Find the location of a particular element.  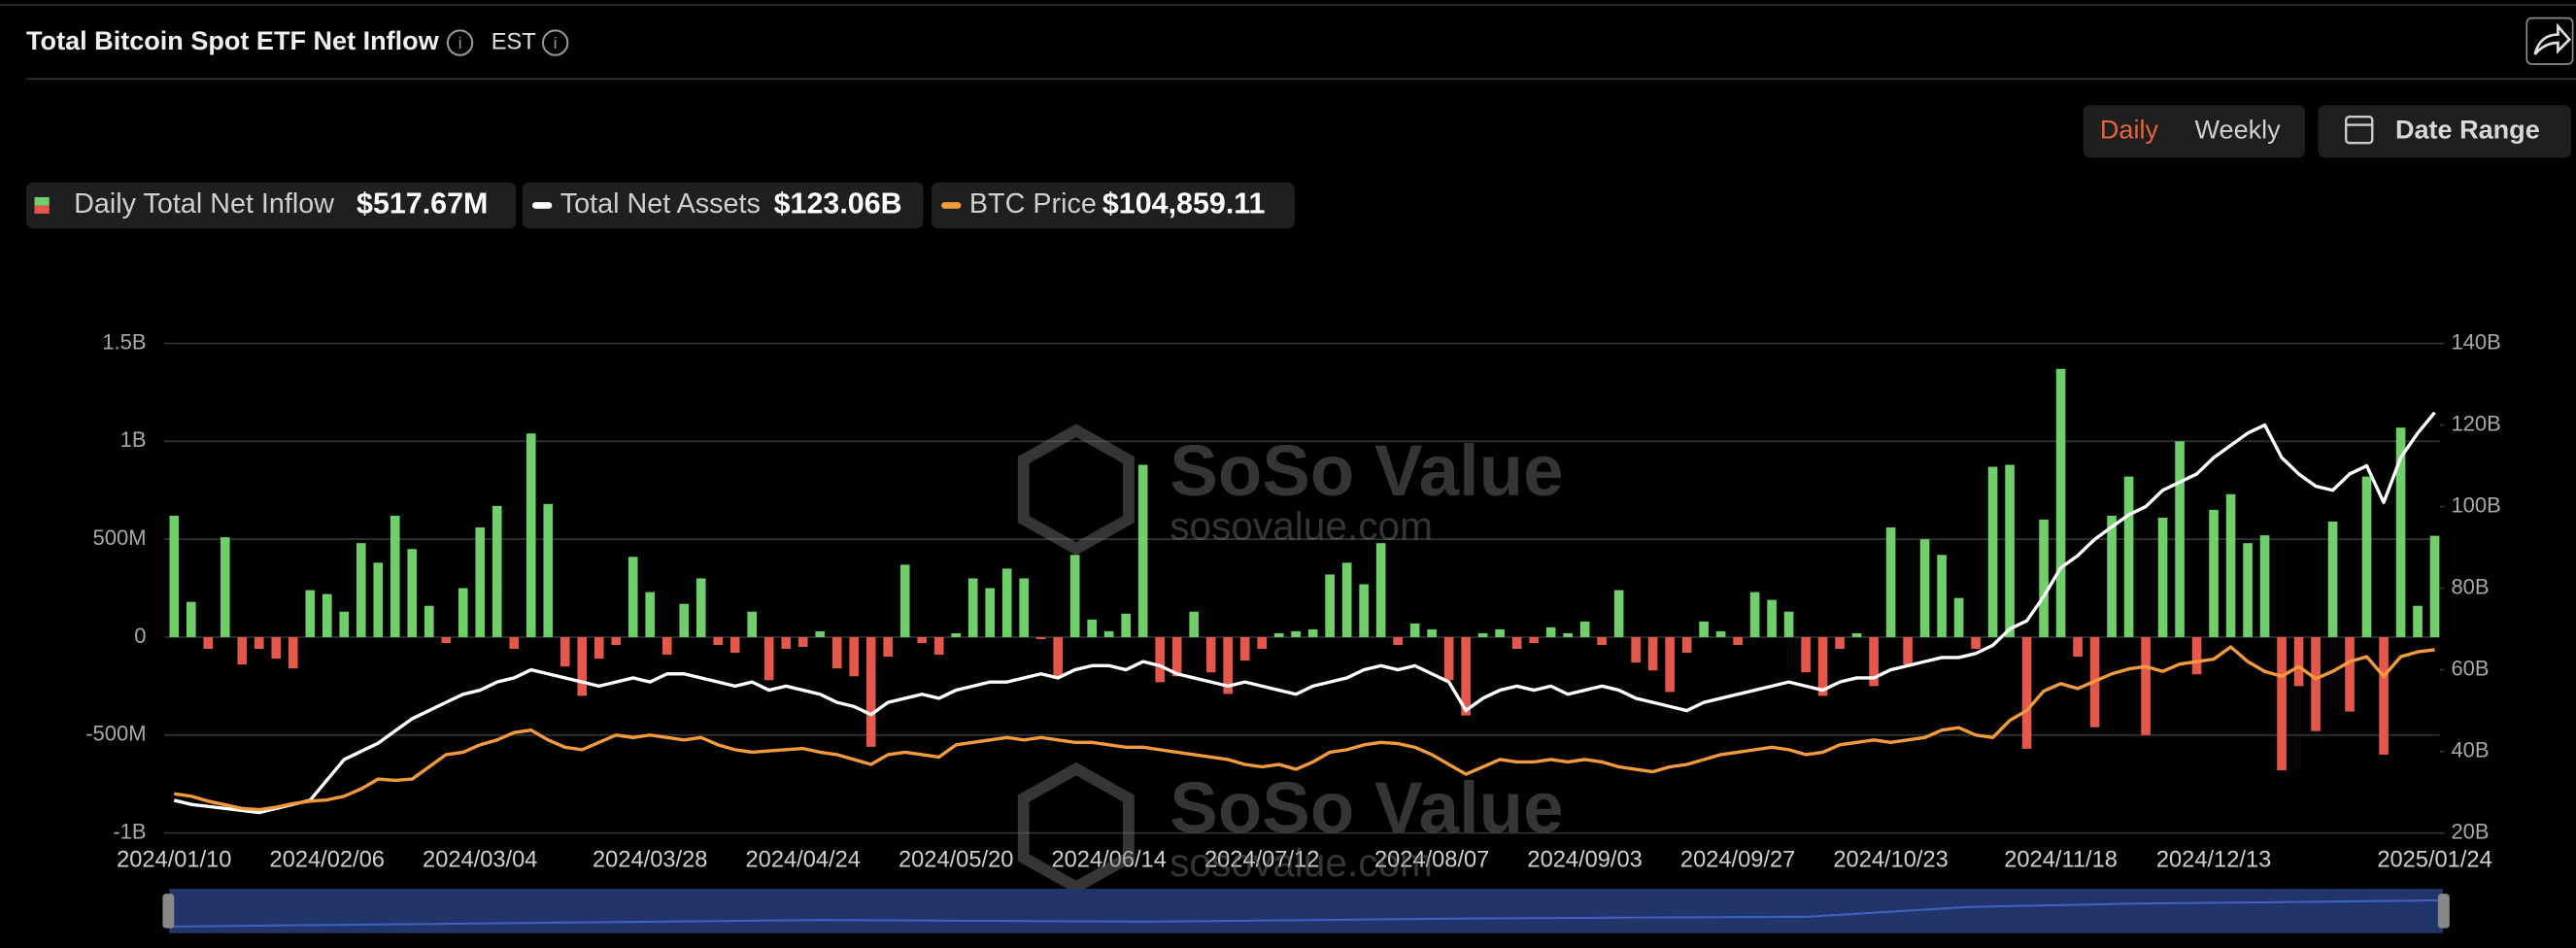

y2-tick-label: 120B is located at coordinates (2475, 423).